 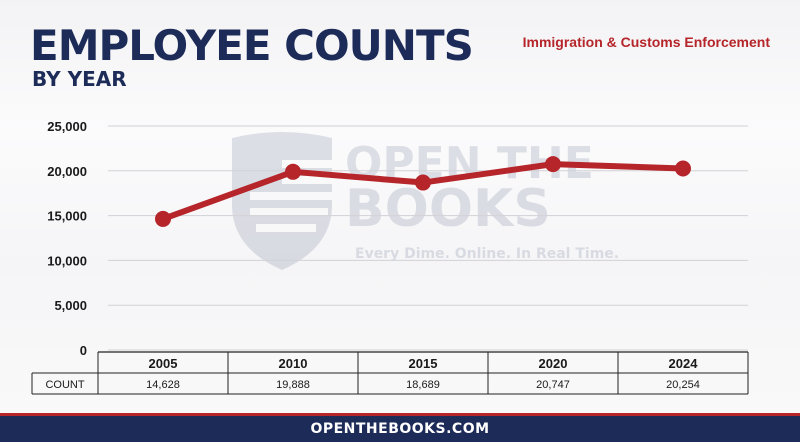 I want to click on y-tick-label: 20,000, so click(x=67, y=171).